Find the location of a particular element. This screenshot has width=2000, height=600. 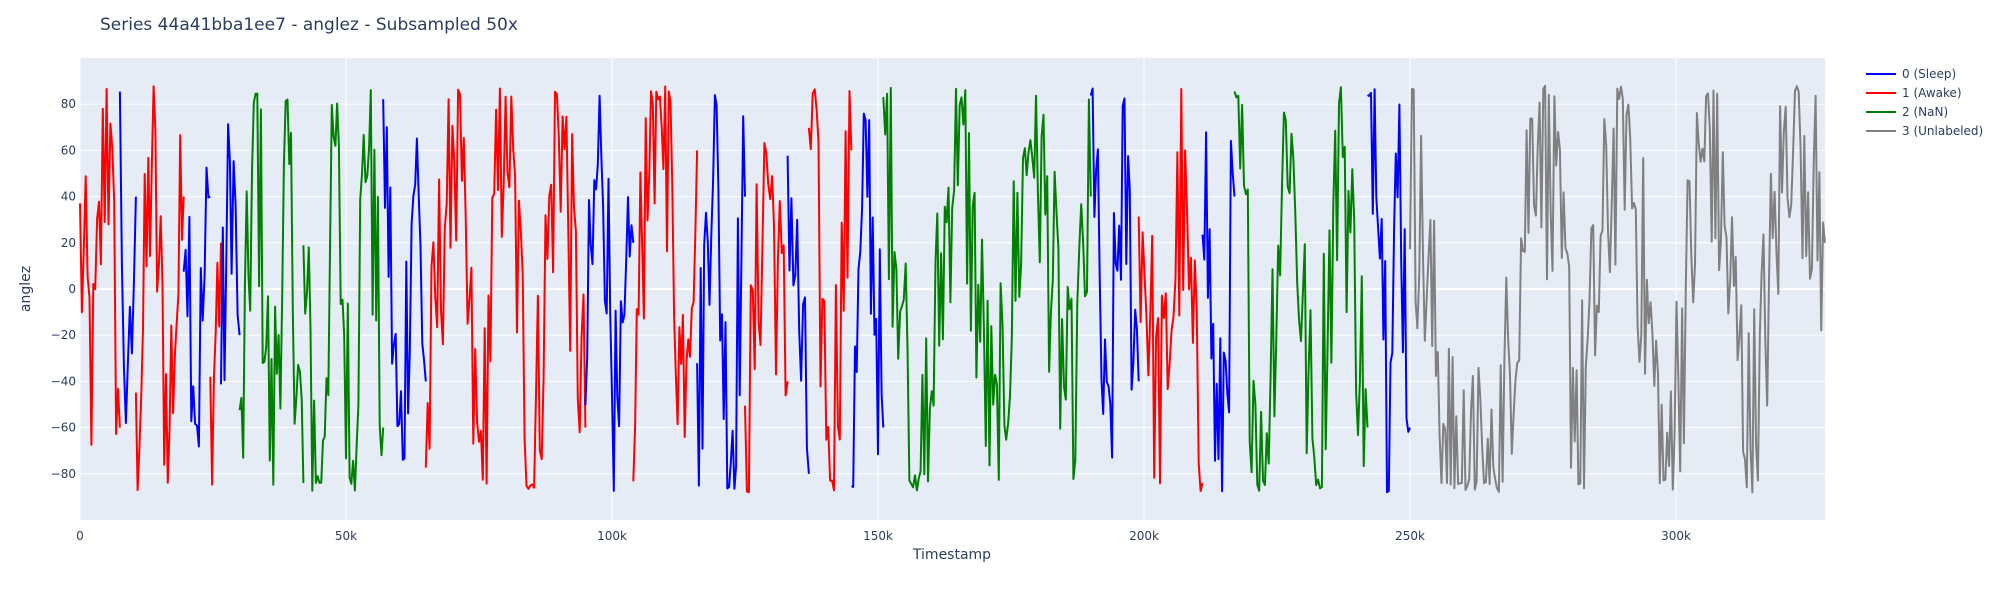

y-tick-label: −20 is located at coordinates (63, 335).